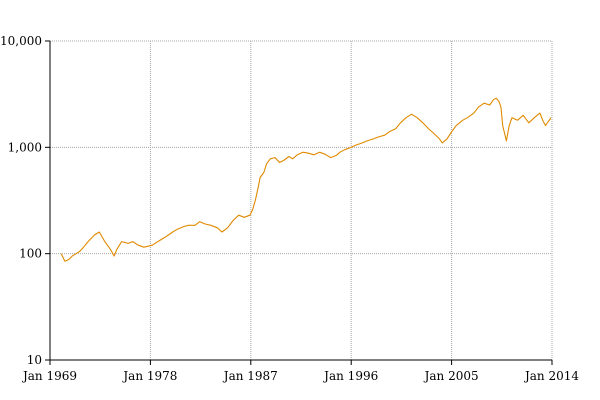  Describe the element at coordinates (551, 376) in the screenshot. I see `x-tick-label: Jan 2014` at that location.